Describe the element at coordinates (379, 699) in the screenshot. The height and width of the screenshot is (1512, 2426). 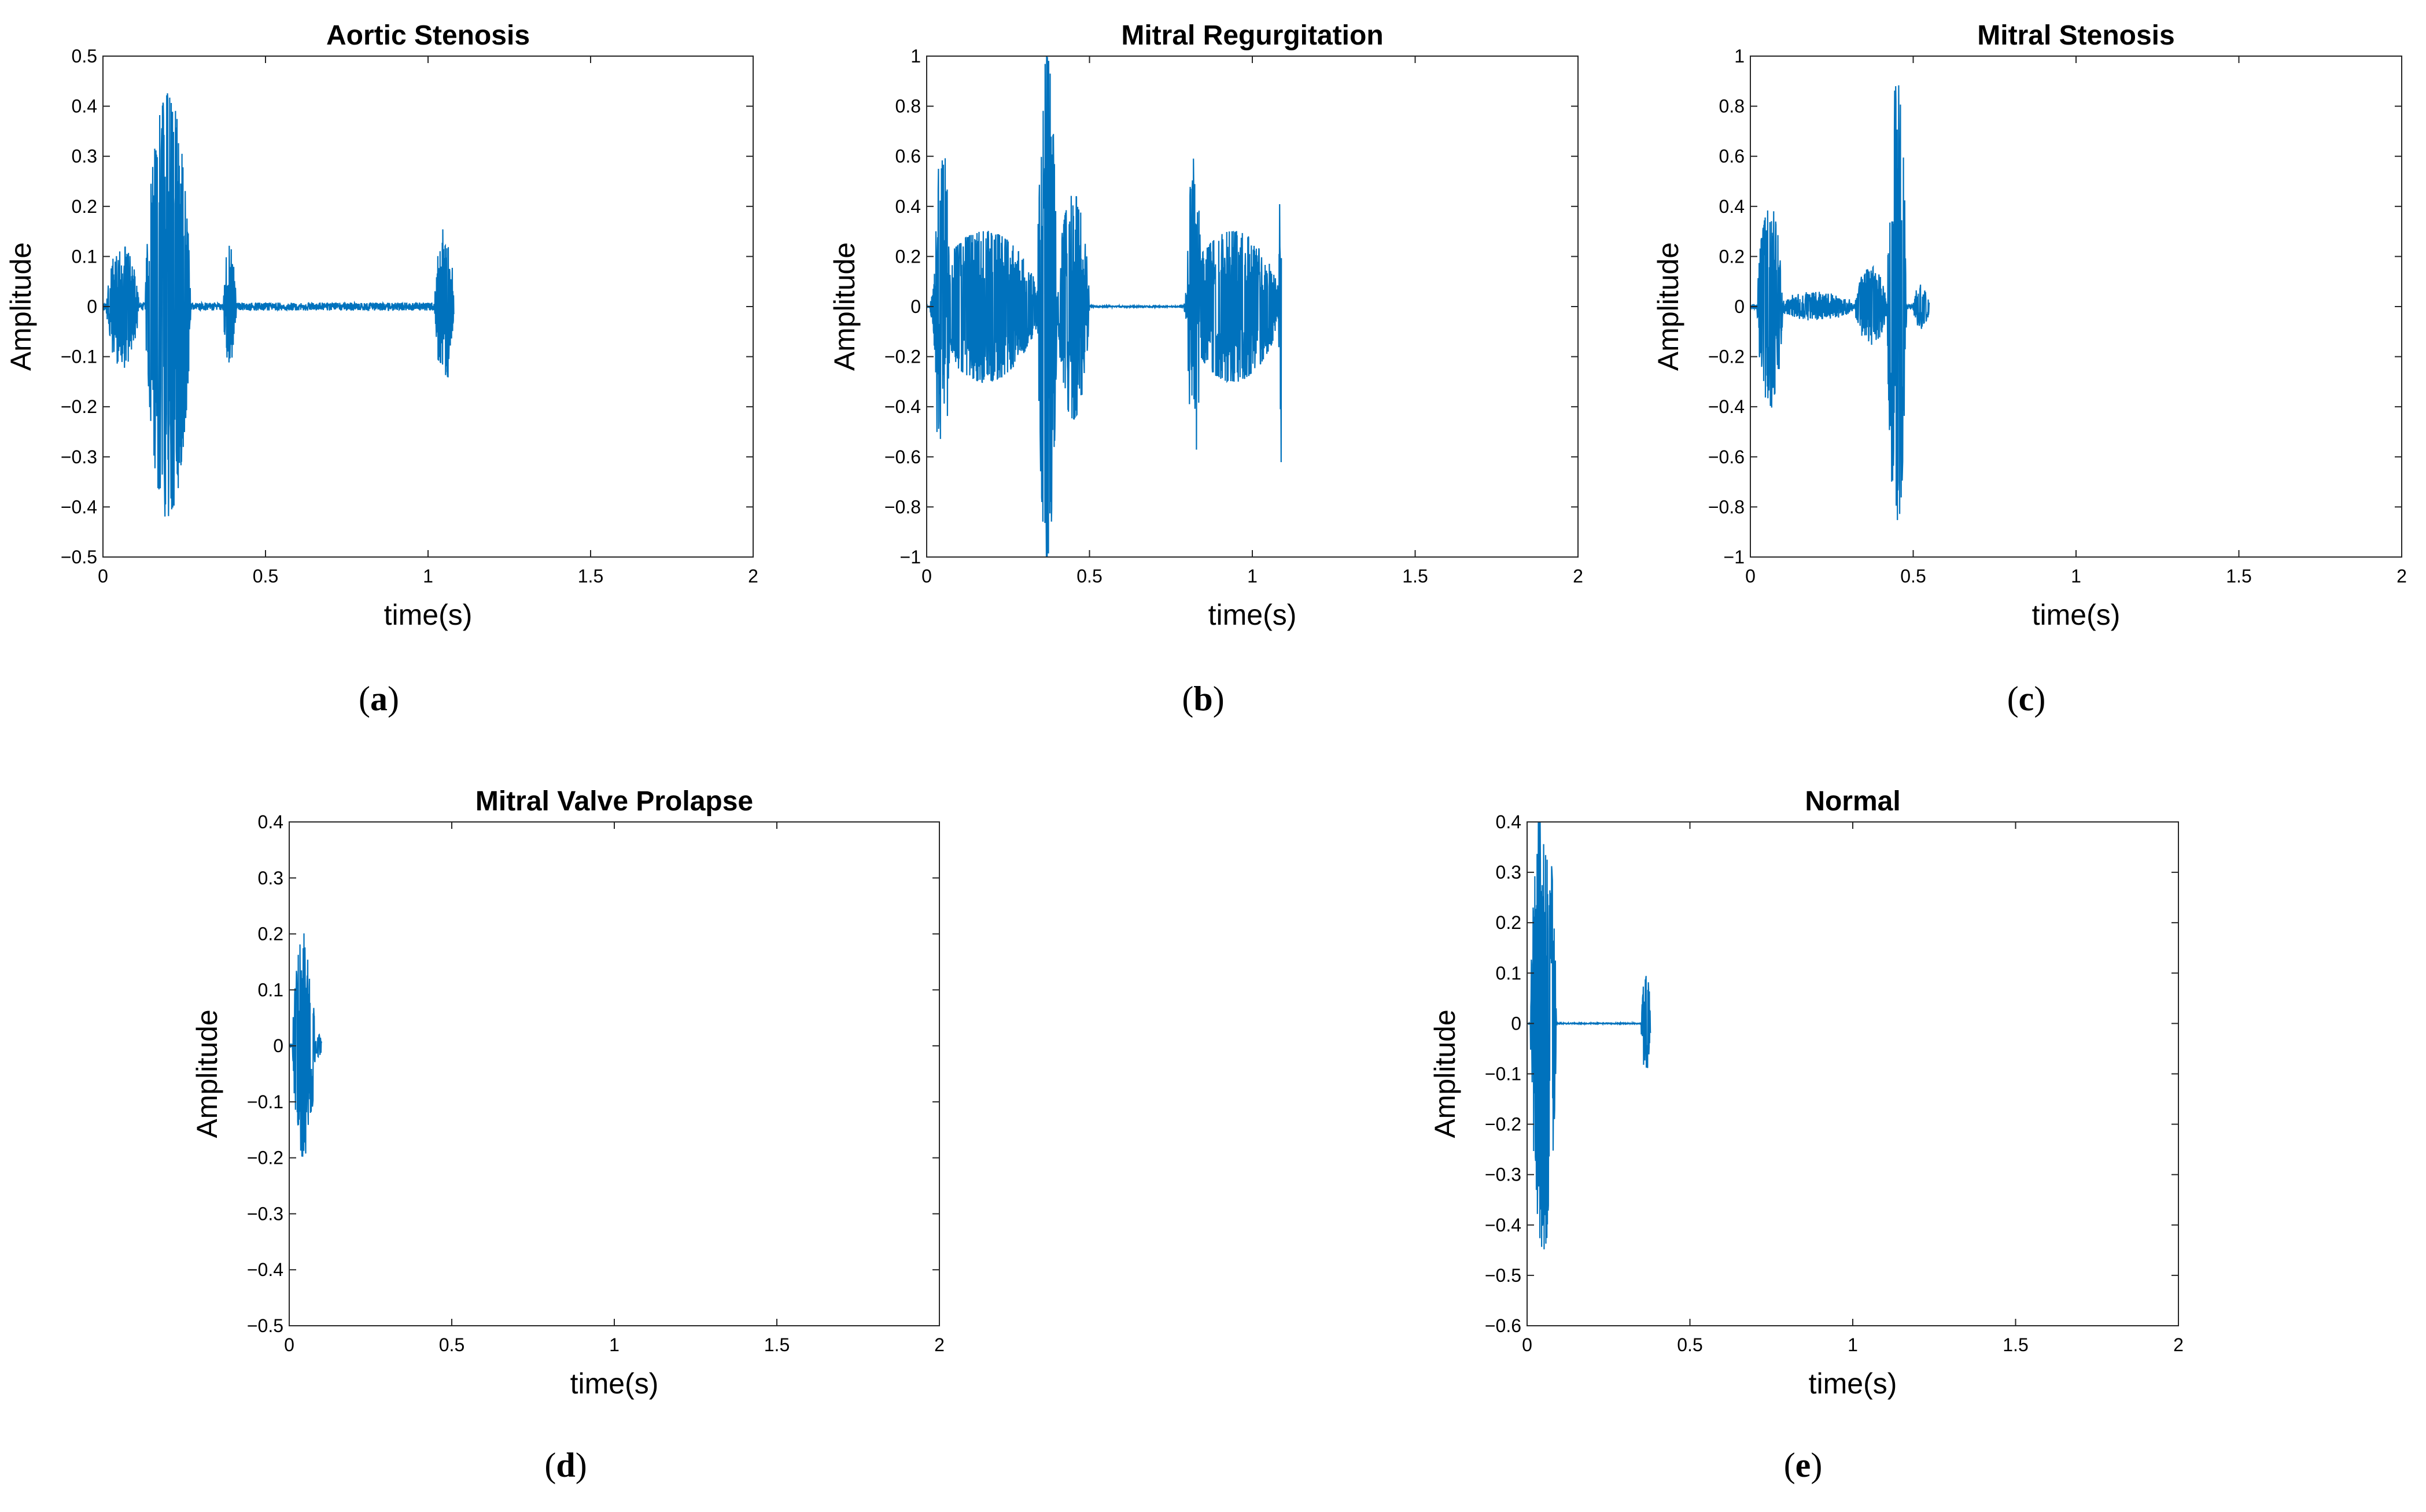
I see `panel-caption: (a)` at that location.